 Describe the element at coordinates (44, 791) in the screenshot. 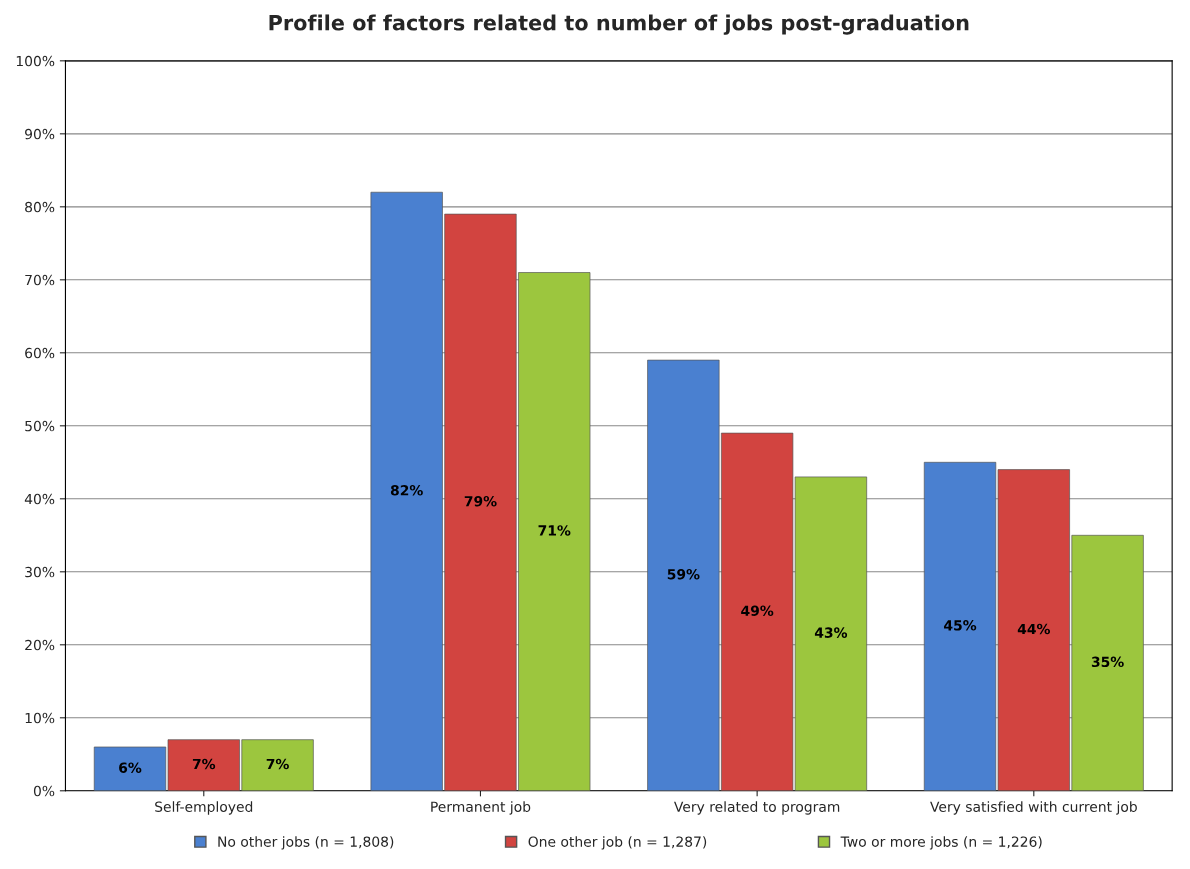

I see `y-tick-label: 0%` at that location.